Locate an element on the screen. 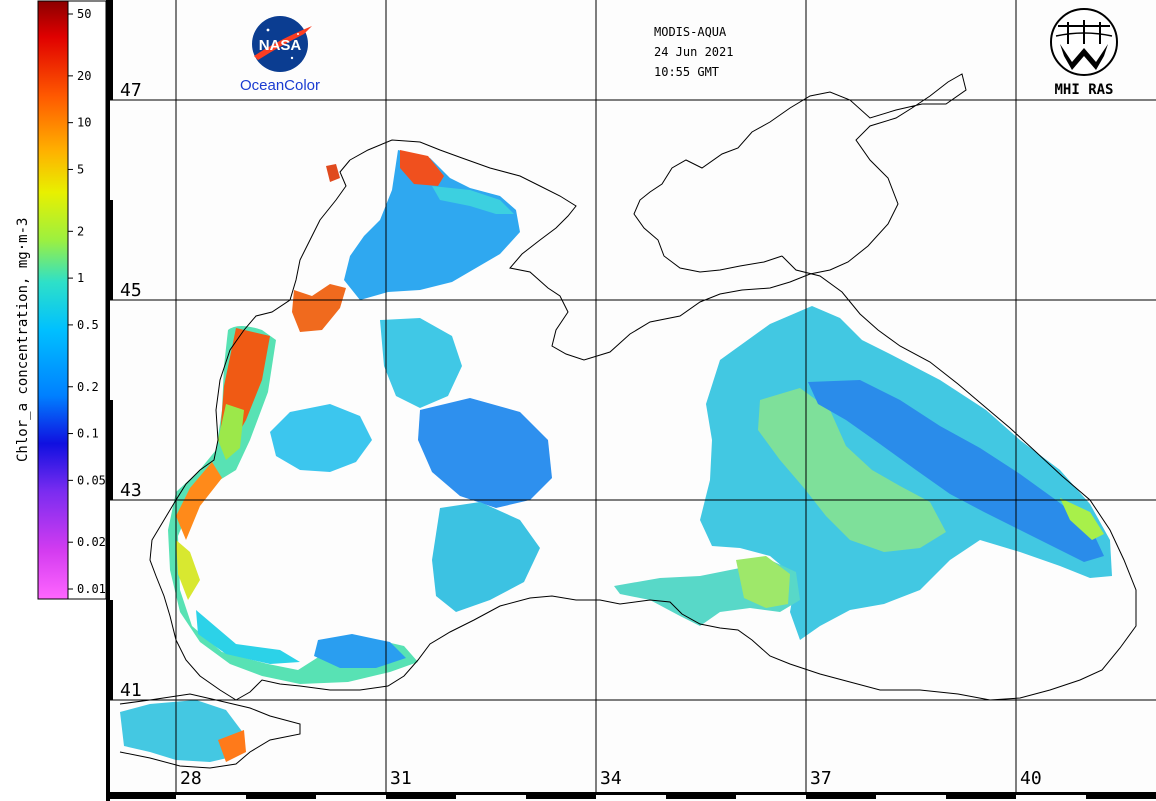 Image resolution: width=1156 pixels, height=801 pixels. lon-label: 40 is located at coordinates (1031, 778).